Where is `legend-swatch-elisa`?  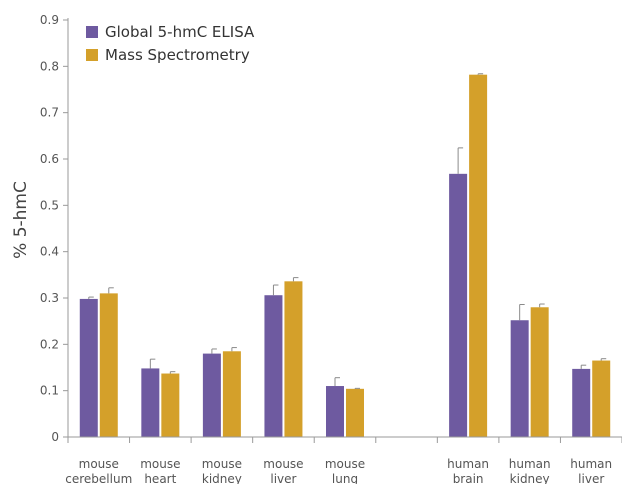 legend-swatch-elisa is located at coordinates (92, 32).